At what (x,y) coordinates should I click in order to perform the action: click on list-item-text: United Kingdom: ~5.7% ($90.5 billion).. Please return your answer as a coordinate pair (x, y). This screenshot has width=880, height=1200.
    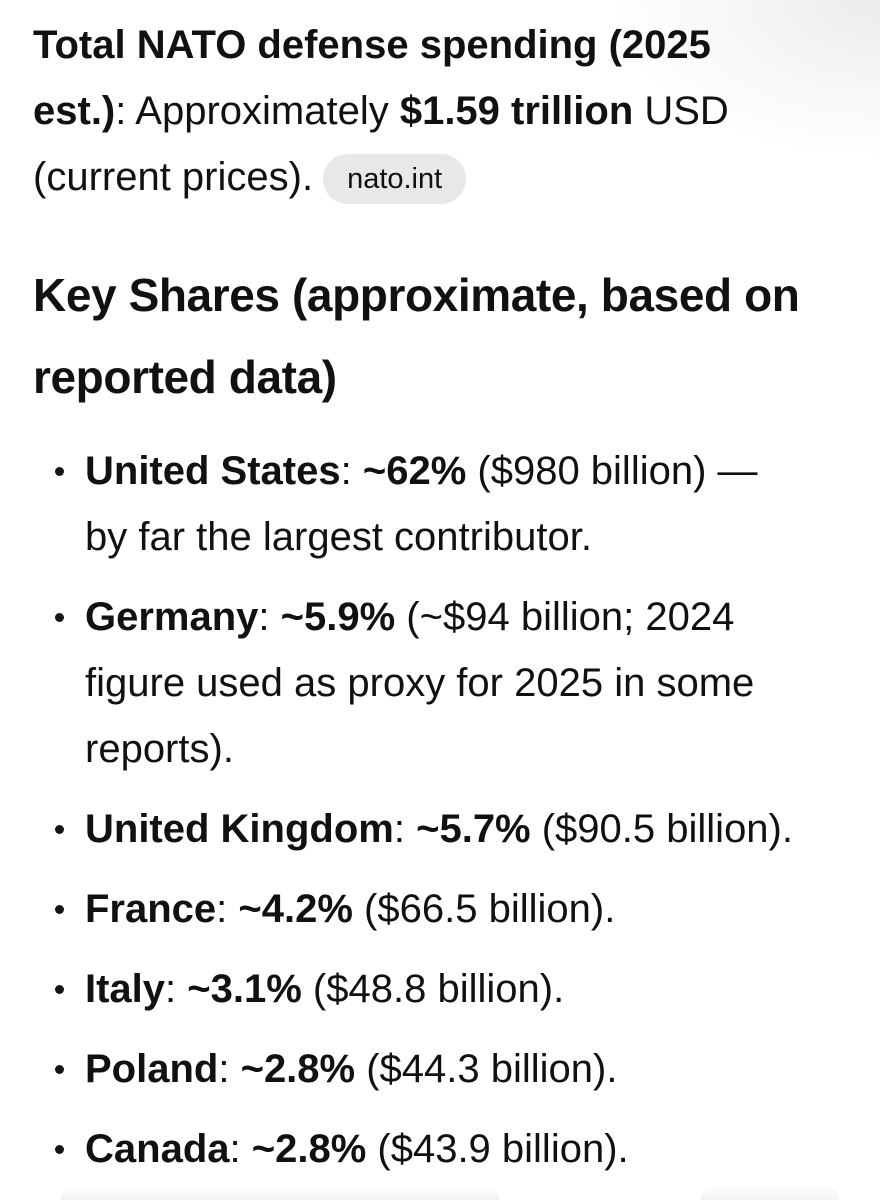
    Looking at the image, I should click on (439, 829).